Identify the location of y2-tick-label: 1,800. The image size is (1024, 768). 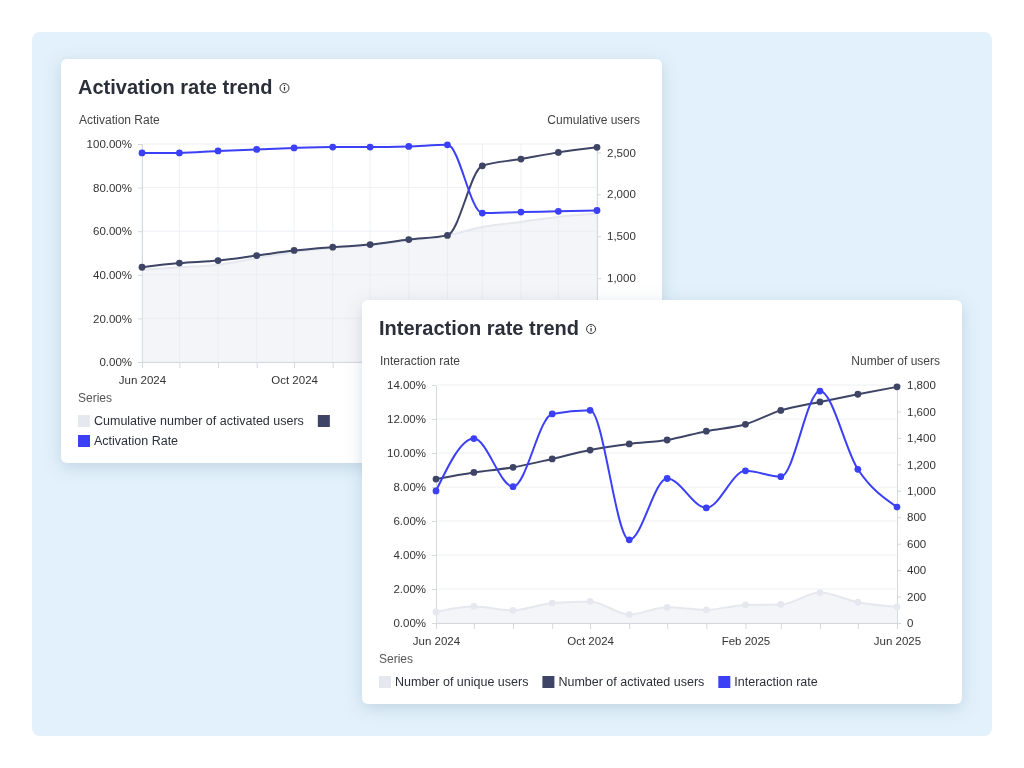
(921, 385).